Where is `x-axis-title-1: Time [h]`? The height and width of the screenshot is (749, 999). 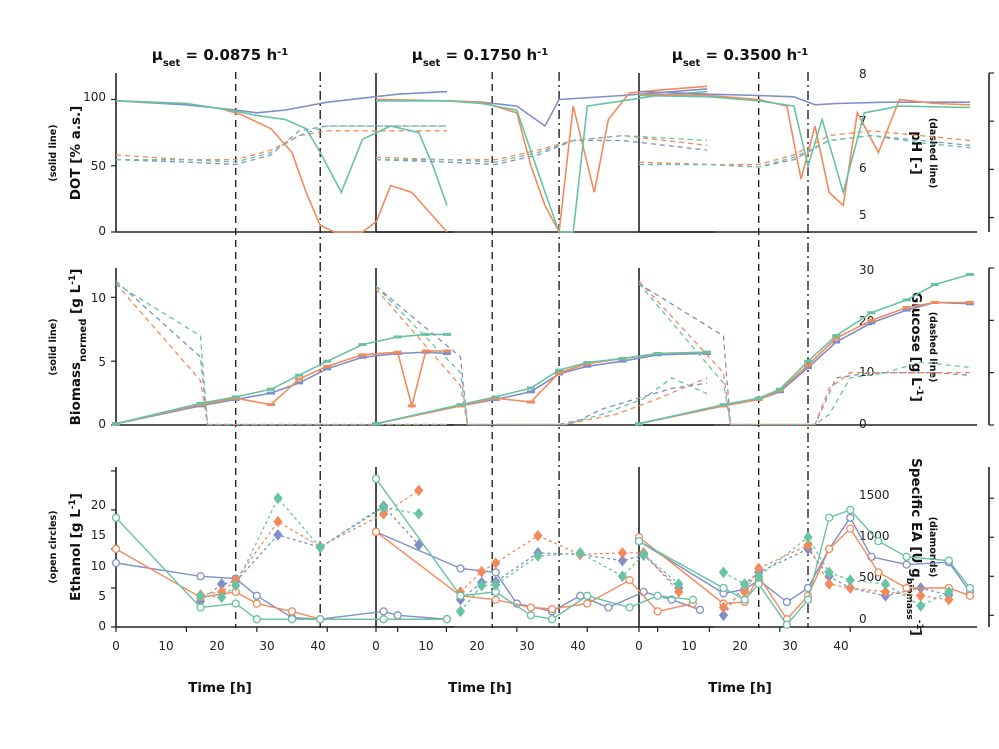 x-axis-title-1: Time [h] is located at coordinates (220, 688).